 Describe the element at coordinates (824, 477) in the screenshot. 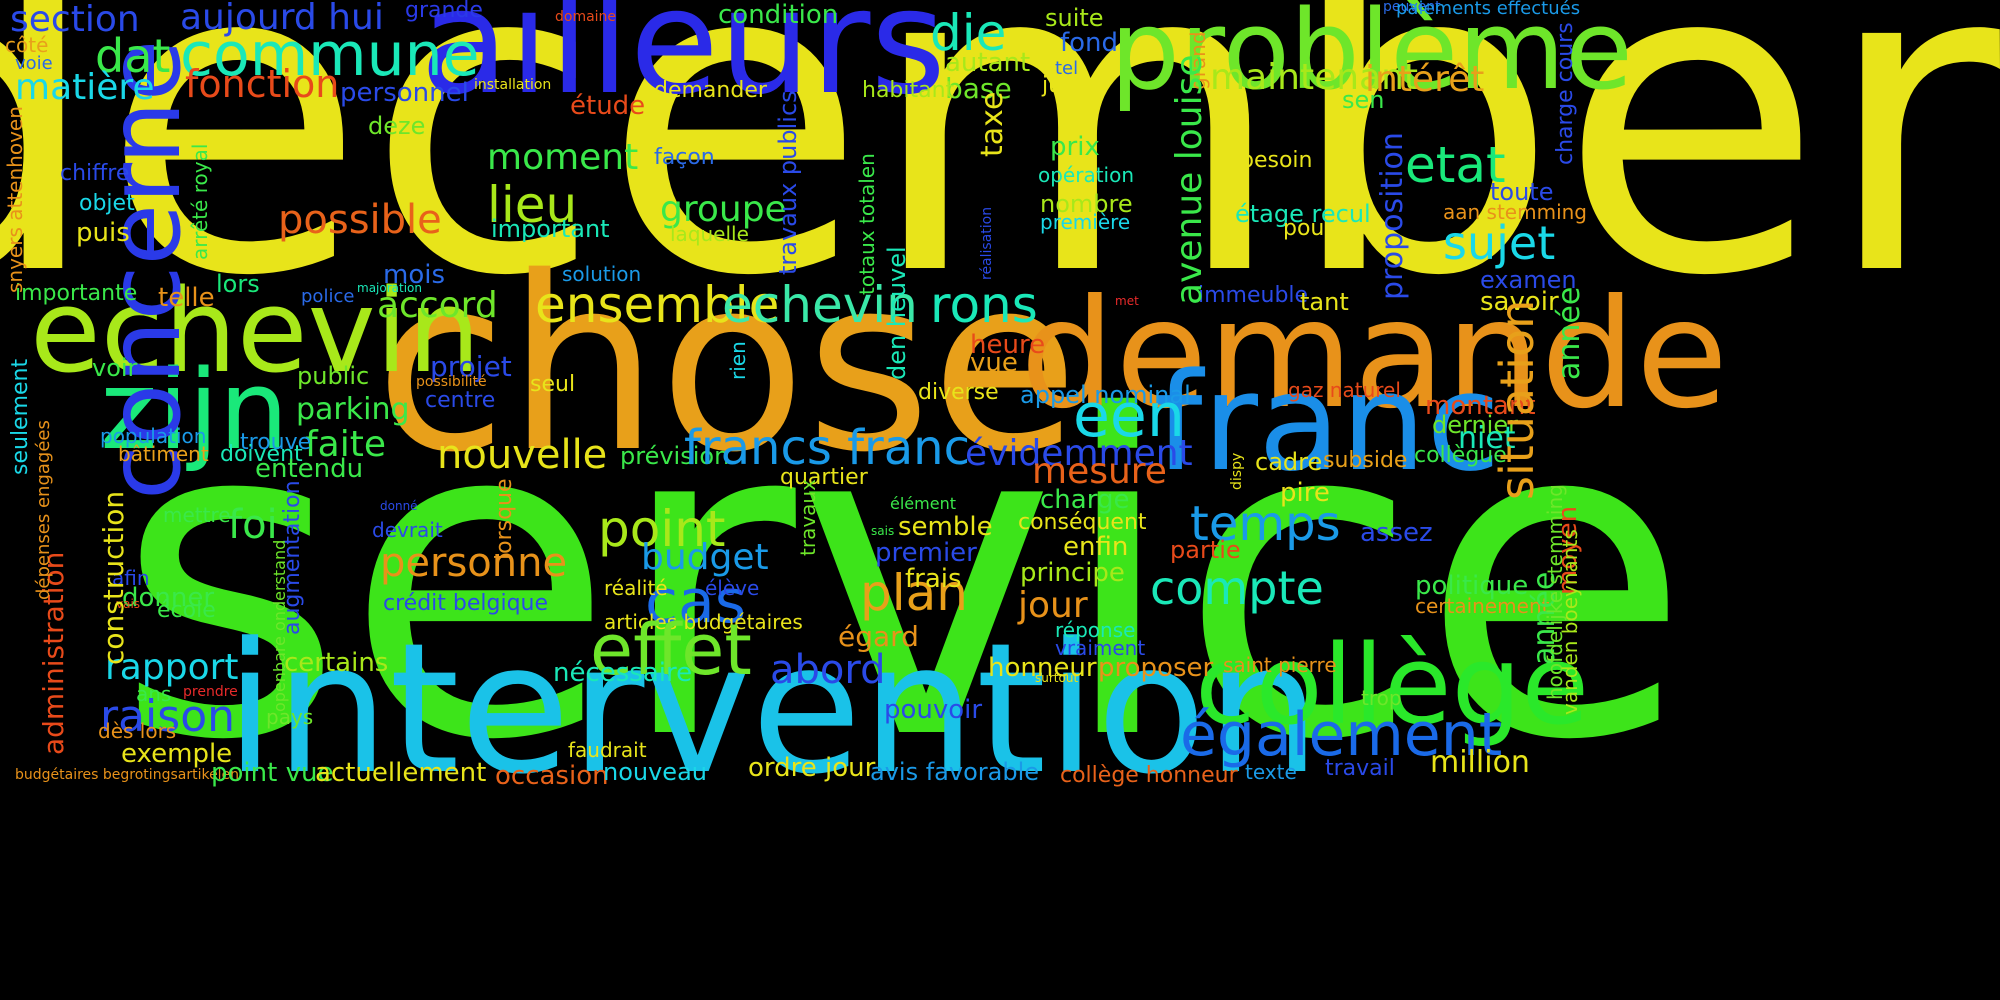

I see `cloud-word: quartier` at that location.